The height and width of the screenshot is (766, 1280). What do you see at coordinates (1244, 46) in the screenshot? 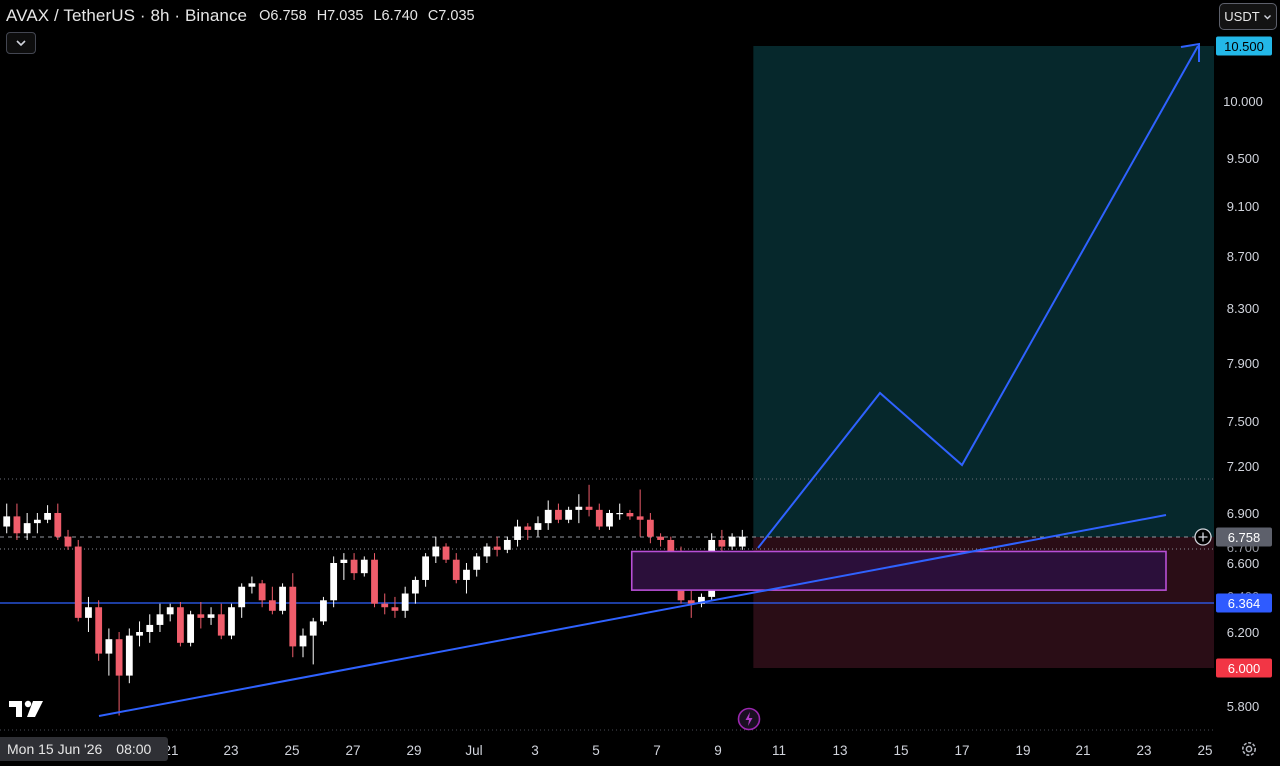
I see `target-price-badge: 10.500` at bounding box center [1244, 46].